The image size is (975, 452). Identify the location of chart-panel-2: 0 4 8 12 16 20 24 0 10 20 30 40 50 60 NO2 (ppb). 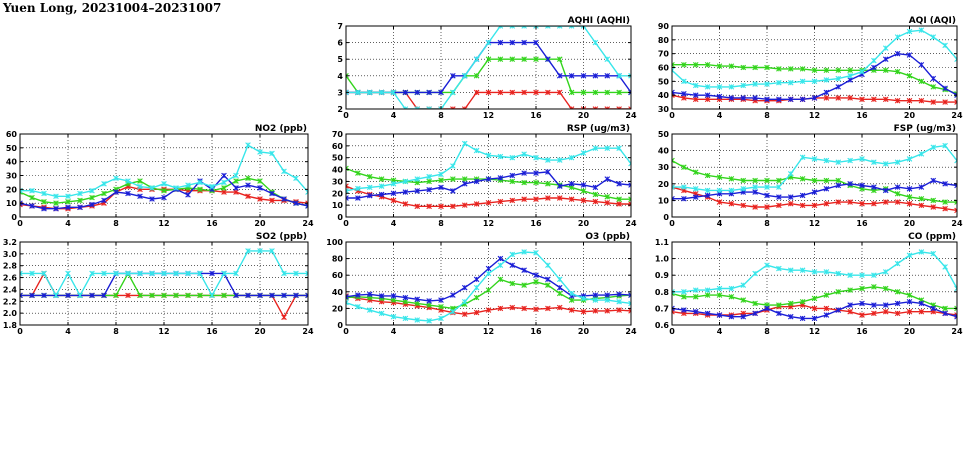
(160, 176).